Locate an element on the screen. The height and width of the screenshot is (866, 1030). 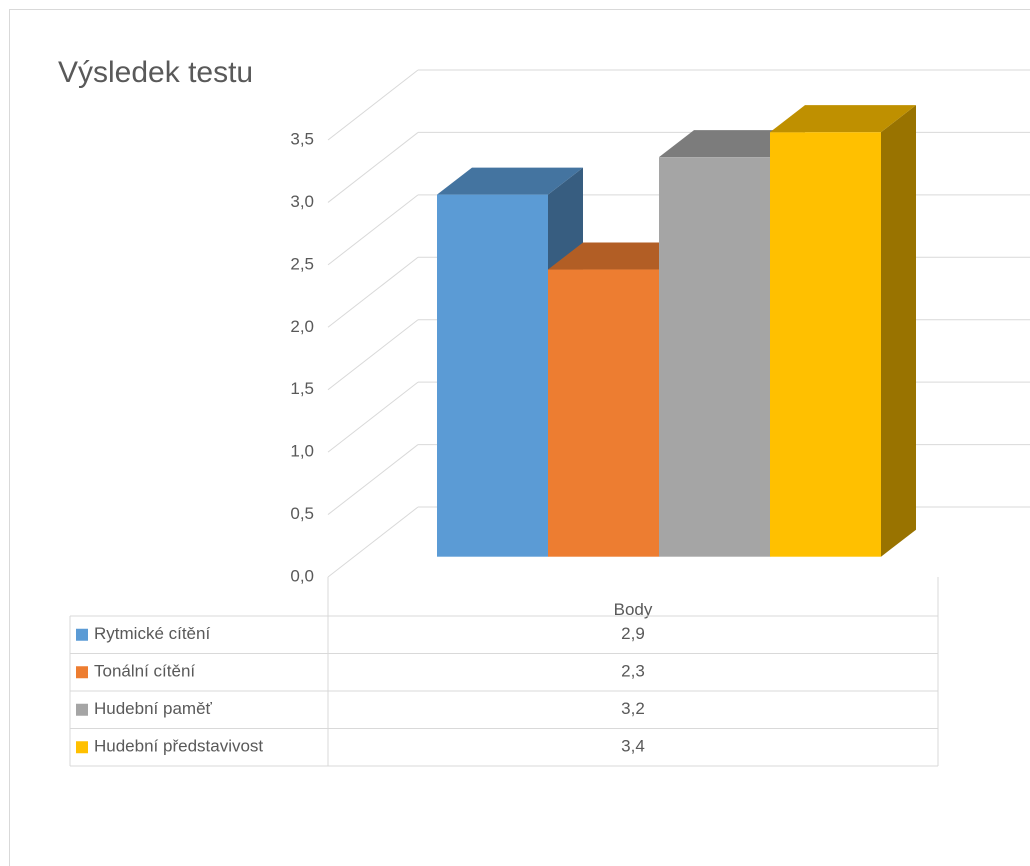
y-tick-label: 3,5 is located at coordinates (302, 138).